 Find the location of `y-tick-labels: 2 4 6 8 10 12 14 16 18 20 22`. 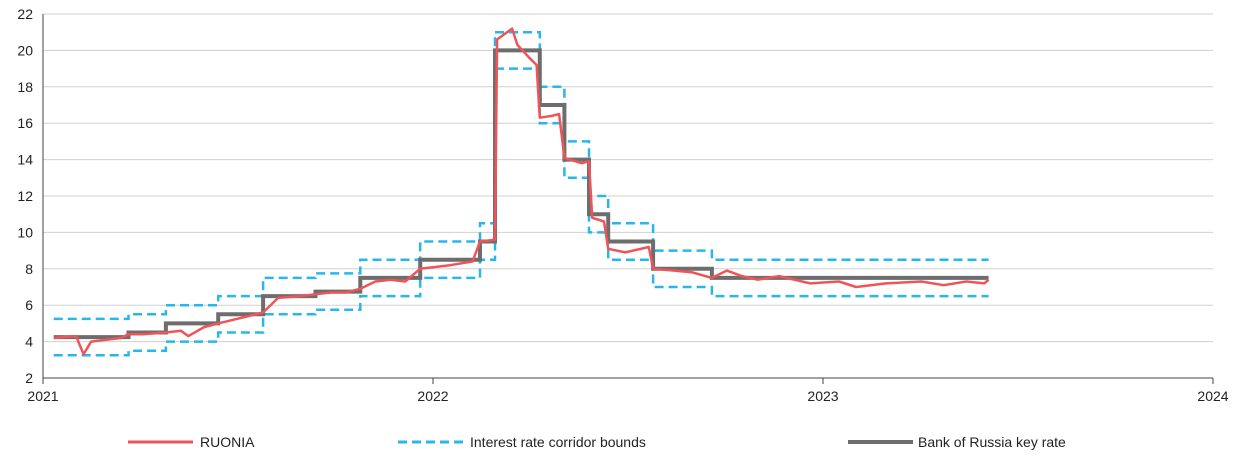

y-tick-labels: 2 4 6 8 10 12 14 16 18 20 22 is located at coordinates (25, 196).